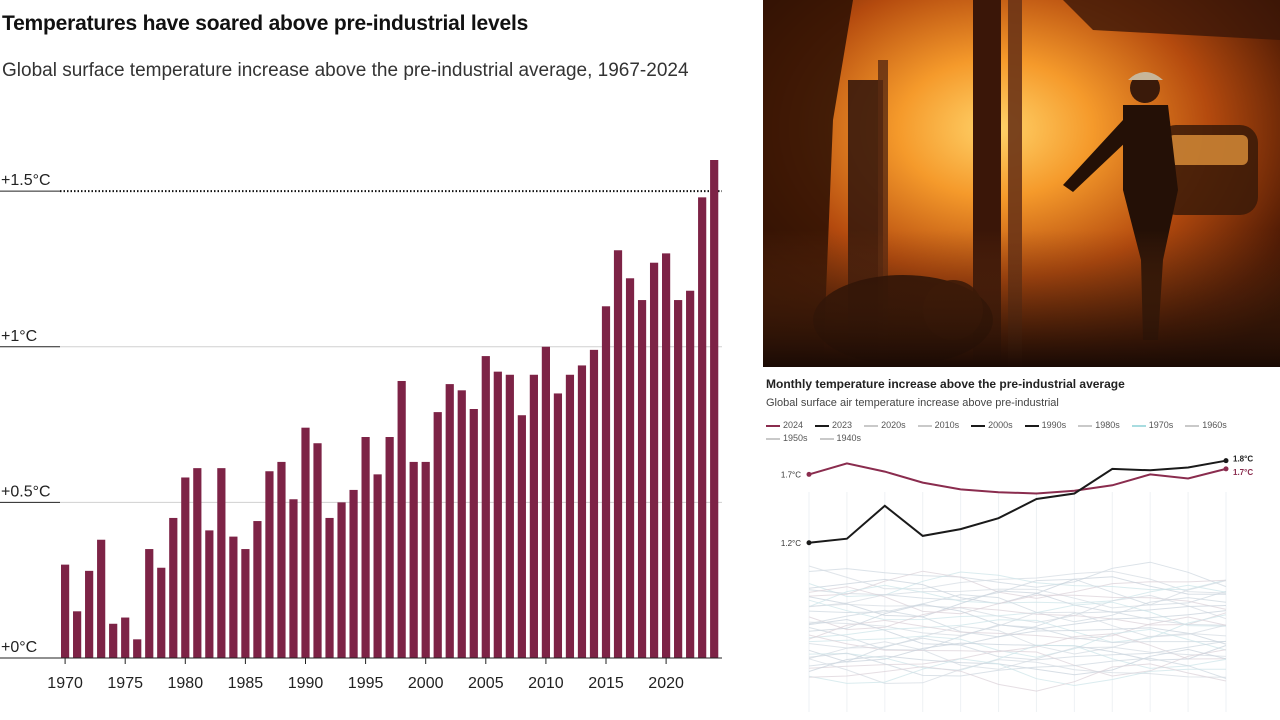  Describe the element at coordinates (666, 456) in the screenshot. I see `bar-2020` at that location.